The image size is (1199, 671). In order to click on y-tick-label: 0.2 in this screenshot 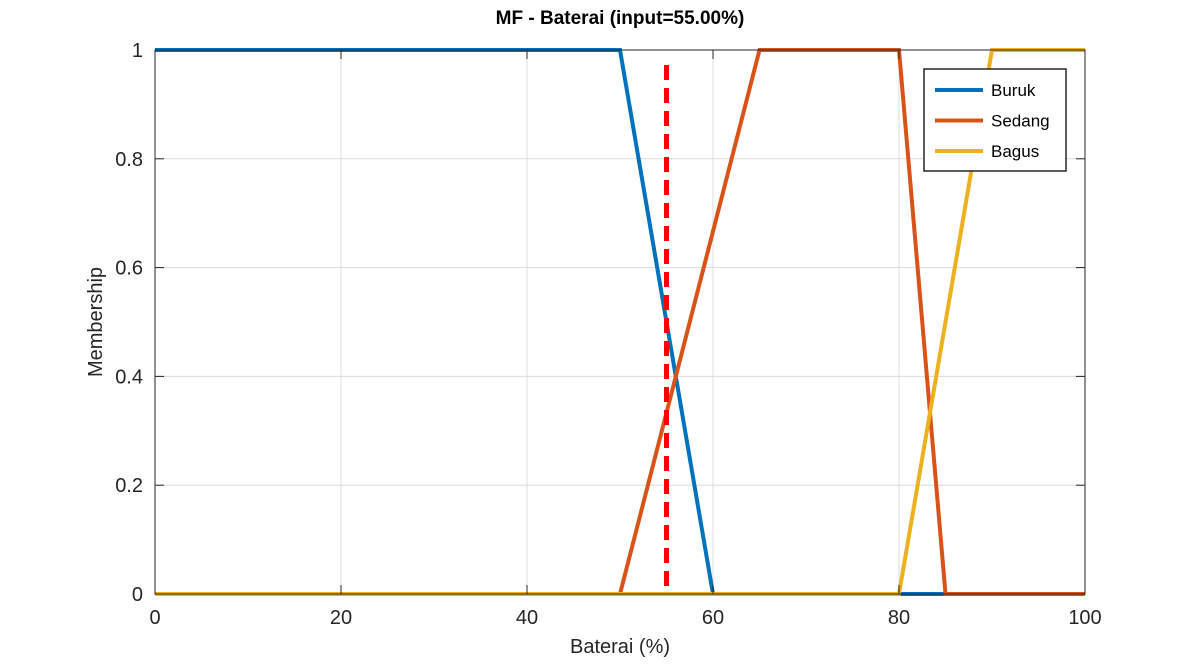, I will do `click(129, 486)`.